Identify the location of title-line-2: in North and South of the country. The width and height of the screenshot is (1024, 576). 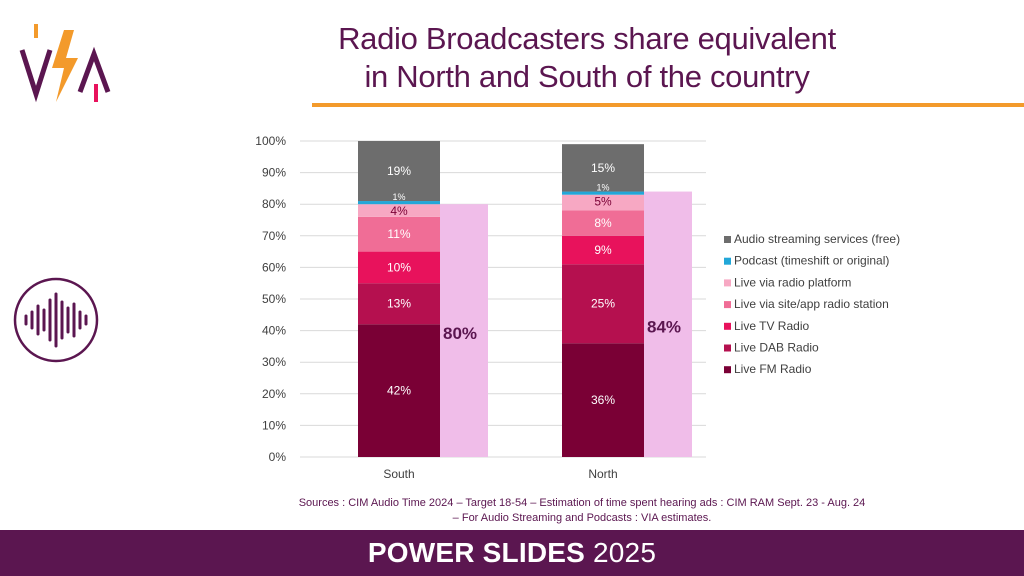
(587, 76).